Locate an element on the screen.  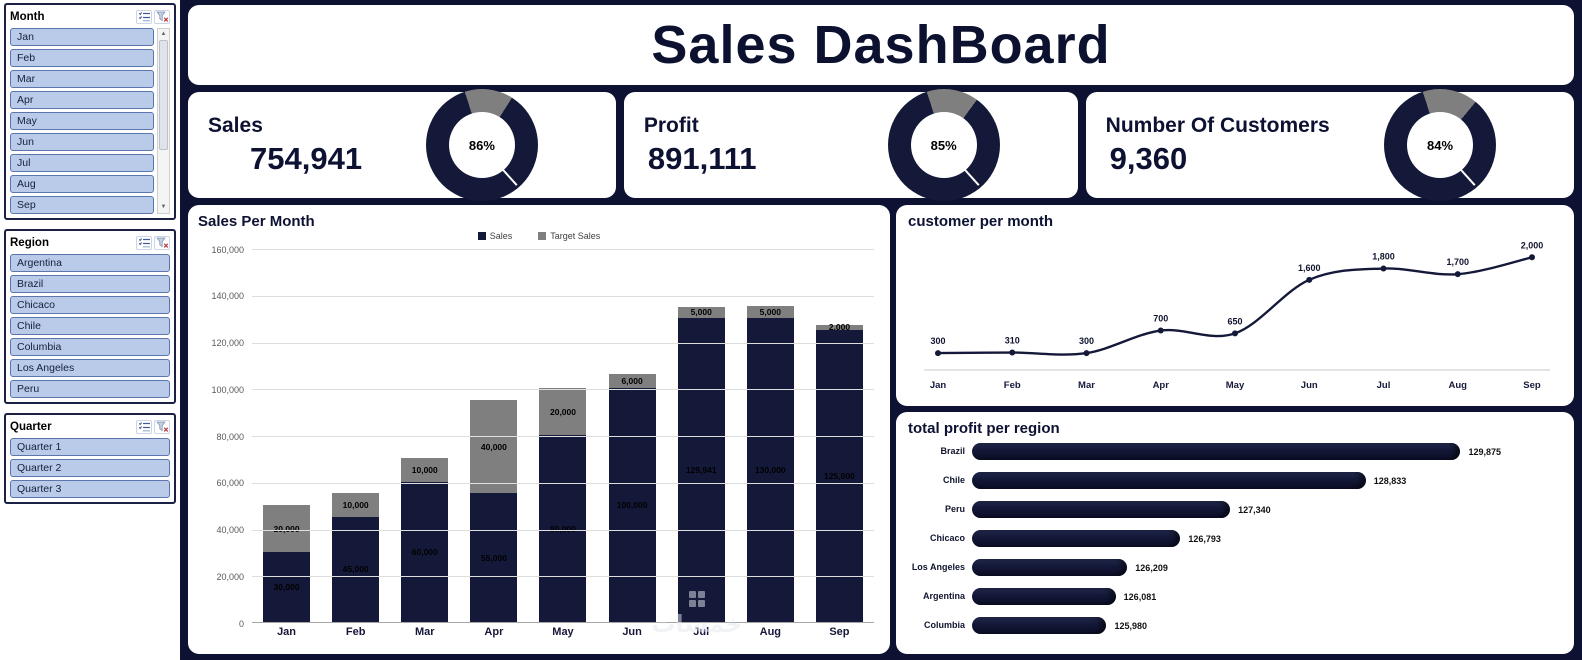
page-title: Sales DashBoard is located at coordinates (881, 45).